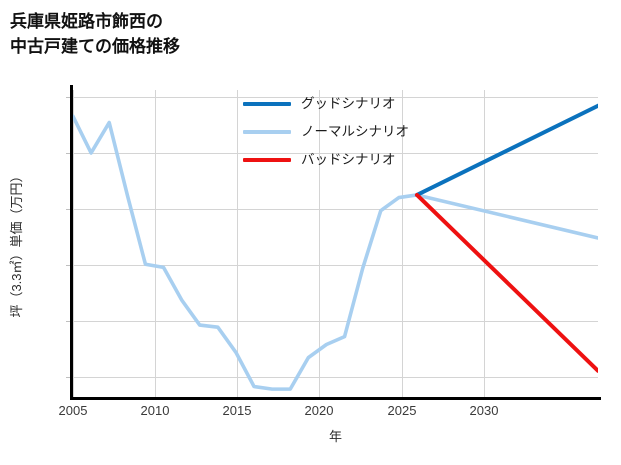 The height and width of the screenshot is (465, 621). I want to click on xtick-label-2020: 2020, so click(319, 410).